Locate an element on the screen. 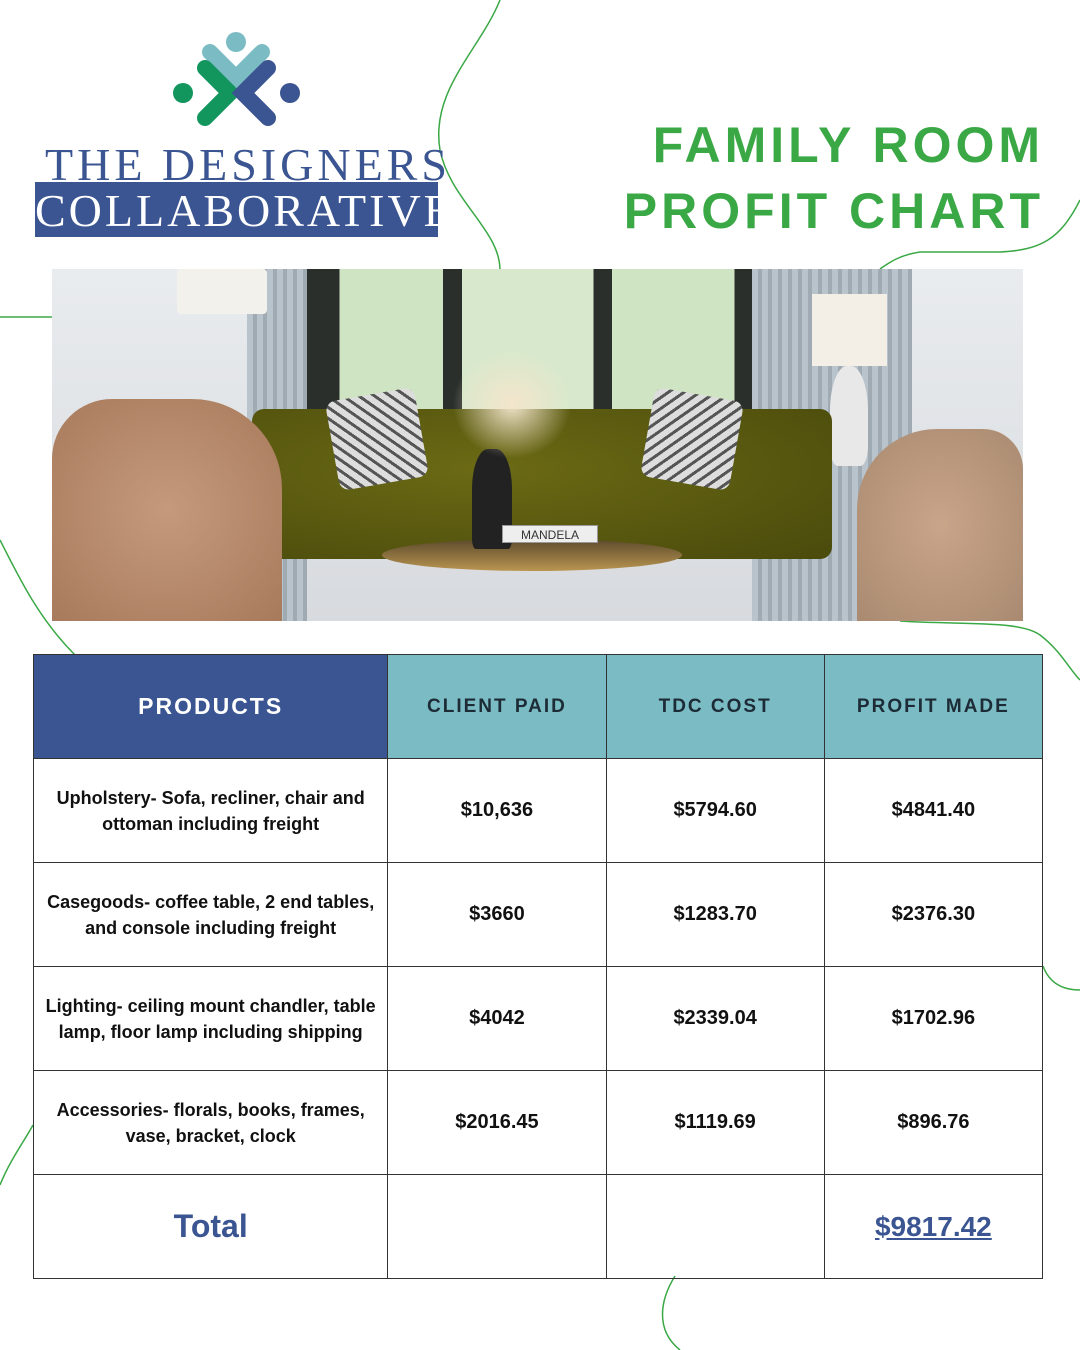 Image resolution: width=1080 pixels, height=1350 pixels. title-line2: PROFIT CHART is located at coordinates (833, 211).